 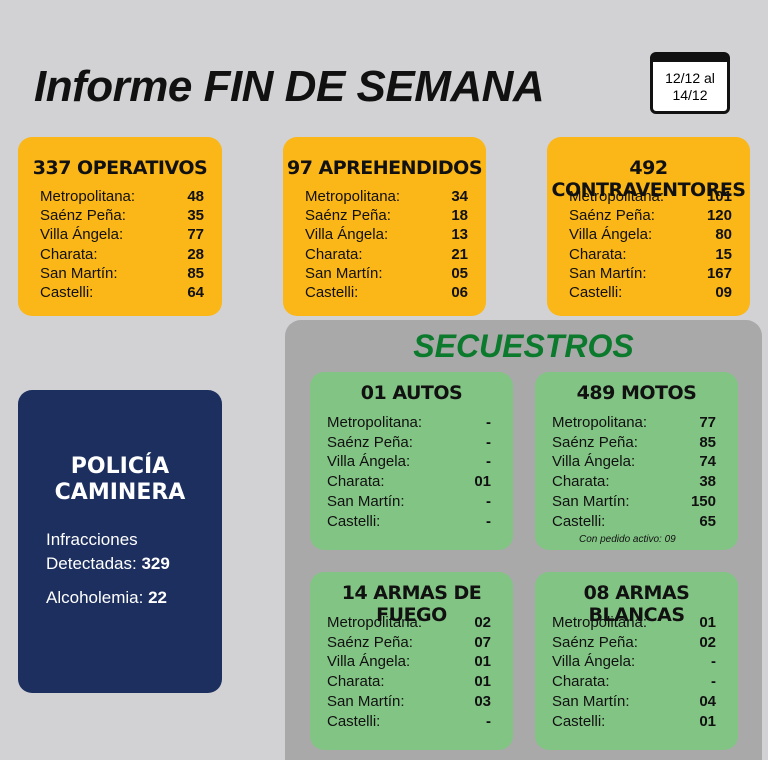 I want to click on secuestros-title: SECUESTROS, so click(x=523, y=346).